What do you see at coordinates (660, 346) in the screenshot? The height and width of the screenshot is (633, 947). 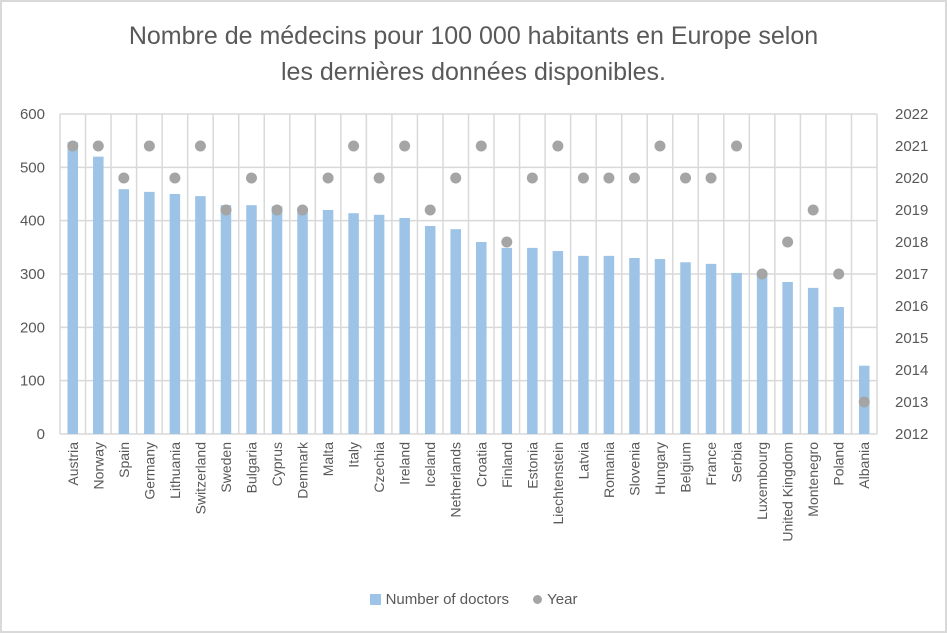 I see `bar-hungary` at bounding box center [660, 346].